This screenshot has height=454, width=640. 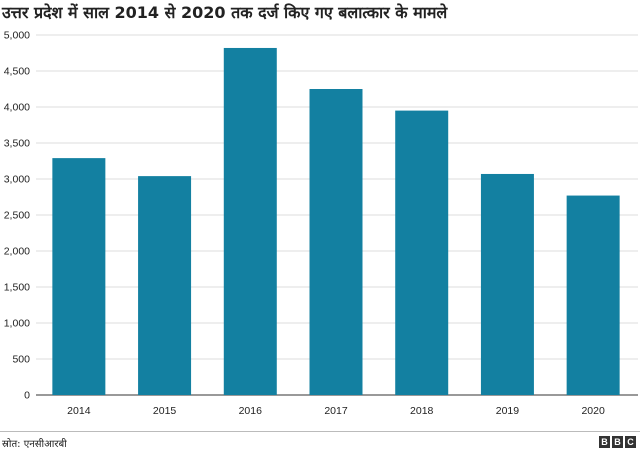 I want to click on footer-divider, so click(x=320, y=431).